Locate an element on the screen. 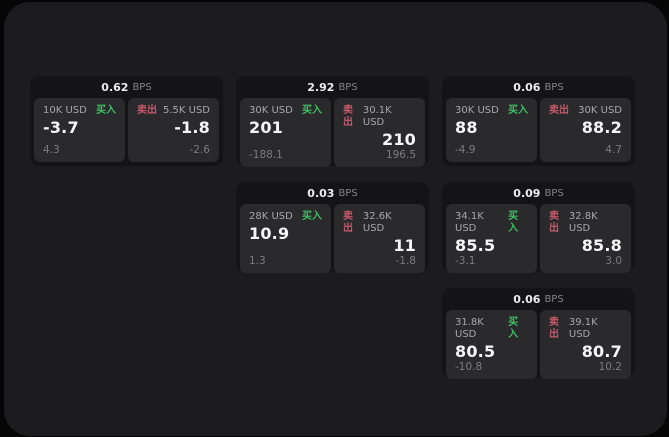 The image size is (669, 437). sell-delta: 196.5 is located at coordinates (400, 155).